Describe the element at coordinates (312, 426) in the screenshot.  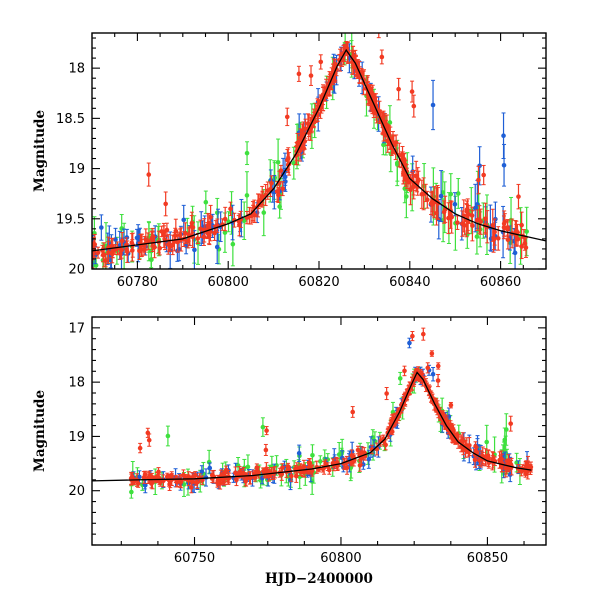
I see `model-curve` at that location.